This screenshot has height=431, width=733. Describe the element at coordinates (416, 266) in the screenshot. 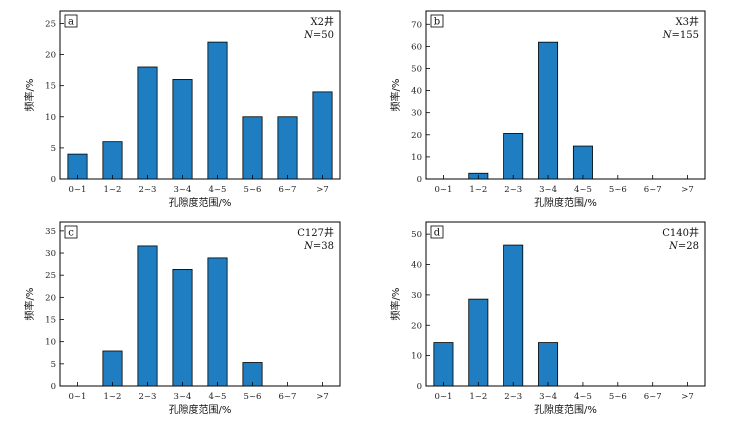

I see `y-tick-label: 40` at that location.